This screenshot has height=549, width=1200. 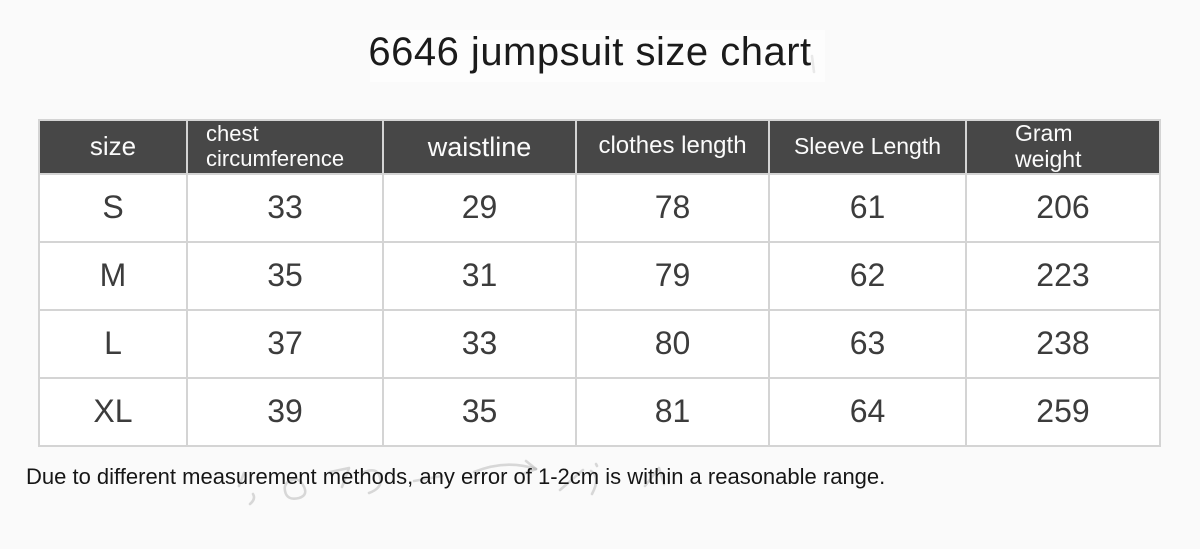 I want to click on cell-m-sleeve-length: 62, so click(x=867, y=275).